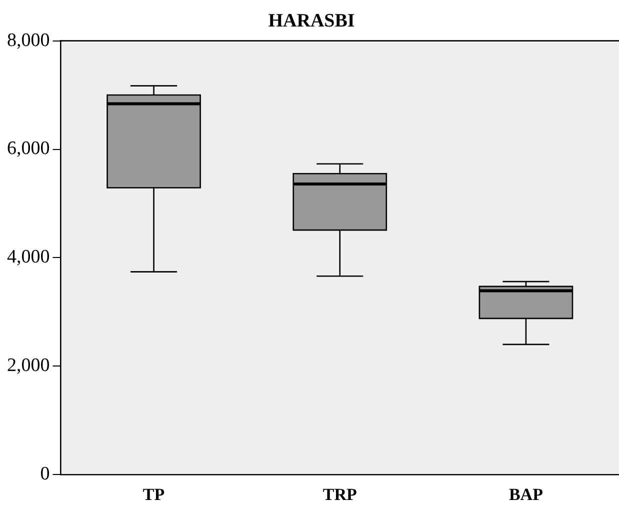  I want to click on y-tick-label: 8,000, so click(28, 40).